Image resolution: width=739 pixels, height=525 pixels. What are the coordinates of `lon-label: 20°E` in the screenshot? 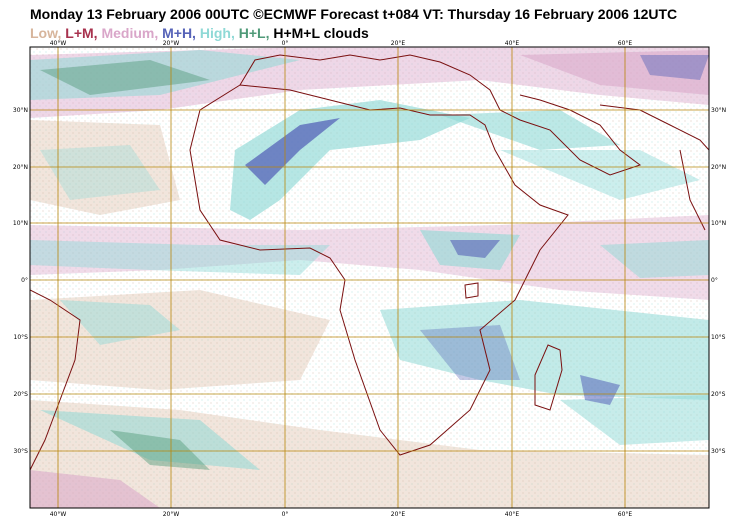 It's located at (398, 514).